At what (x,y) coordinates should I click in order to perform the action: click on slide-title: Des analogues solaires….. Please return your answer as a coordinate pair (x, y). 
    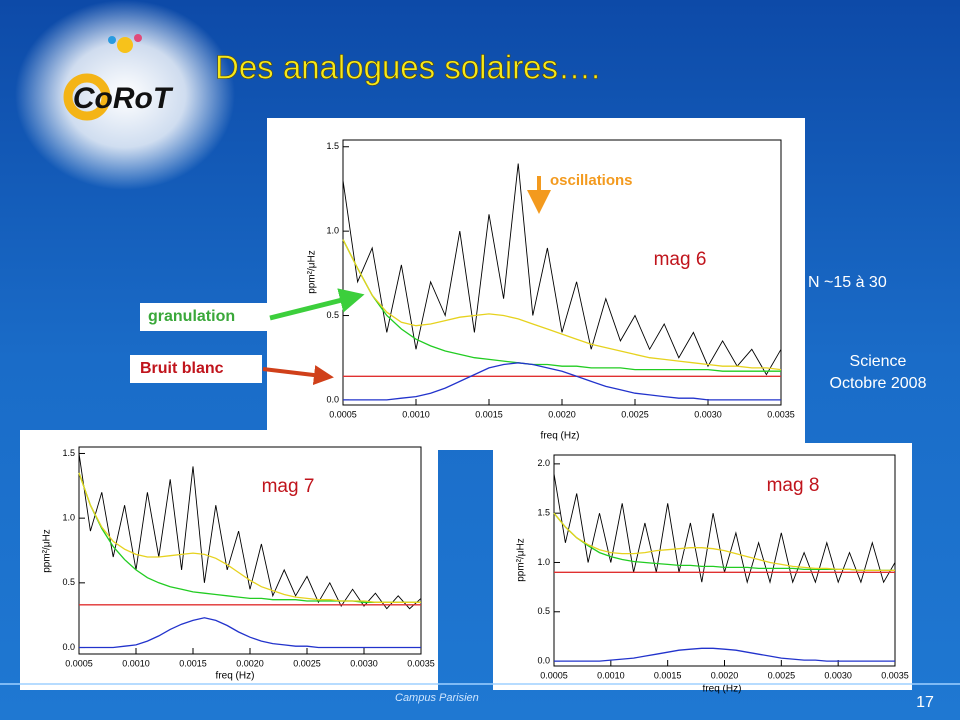
    Looking at the image, I should click on (407, 67).